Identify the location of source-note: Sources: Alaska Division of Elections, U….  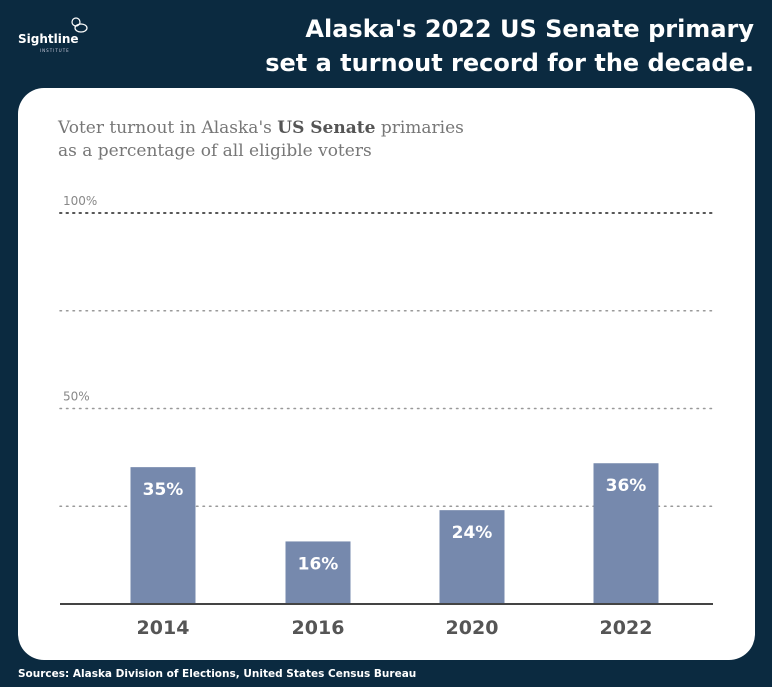
(217, 674).